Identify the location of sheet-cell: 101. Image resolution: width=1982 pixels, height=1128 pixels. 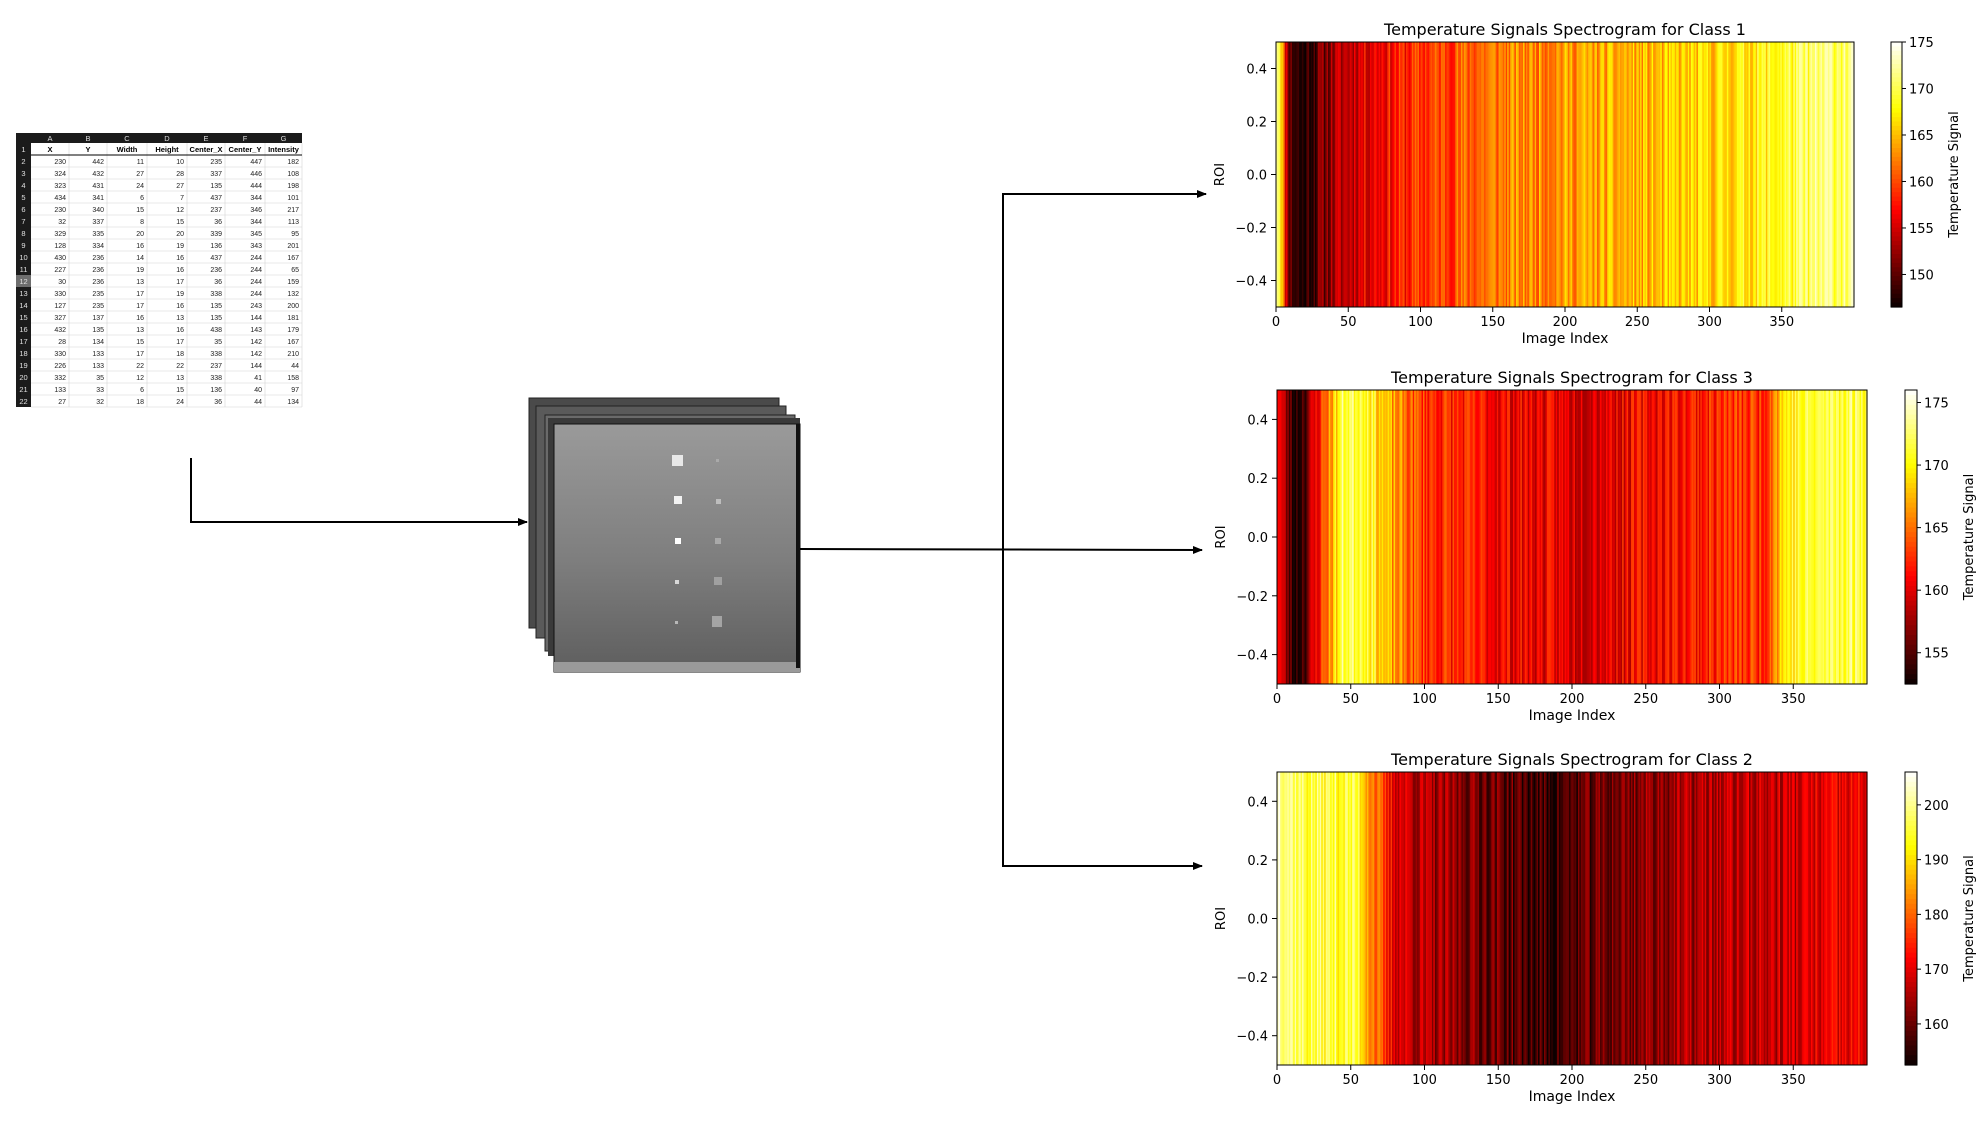
(293, 198).